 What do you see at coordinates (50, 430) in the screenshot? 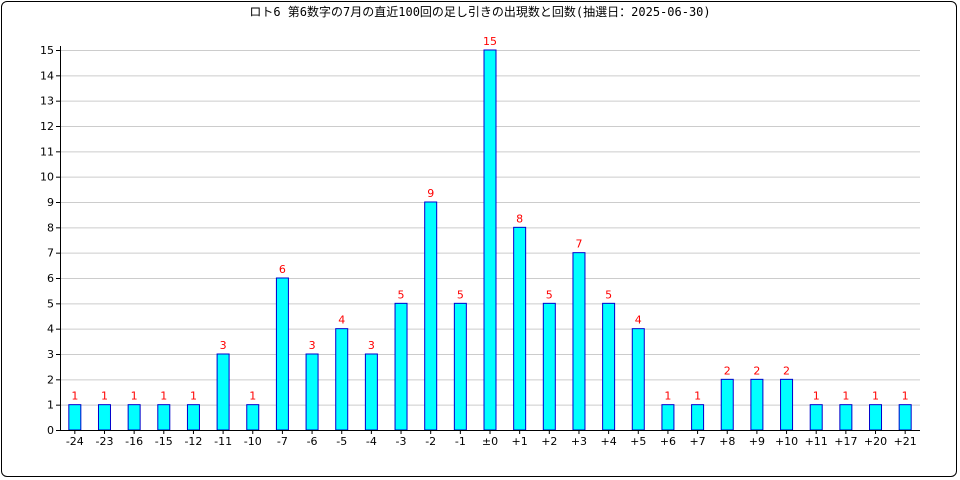
I see `y-tick-label: 0` at bounding box center [50, 430].